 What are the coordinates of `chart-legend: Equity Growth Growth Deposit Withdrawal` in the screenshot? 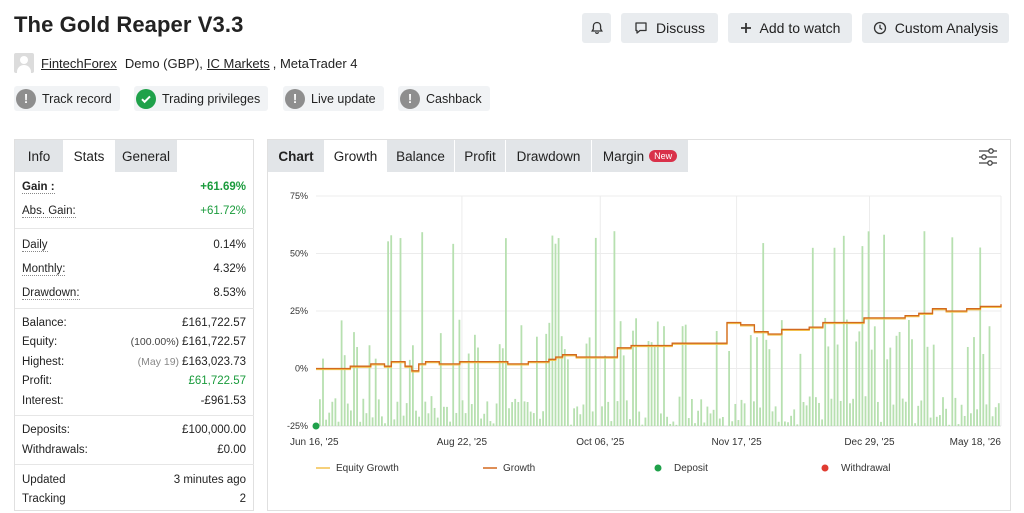 It's located at (603, 468).